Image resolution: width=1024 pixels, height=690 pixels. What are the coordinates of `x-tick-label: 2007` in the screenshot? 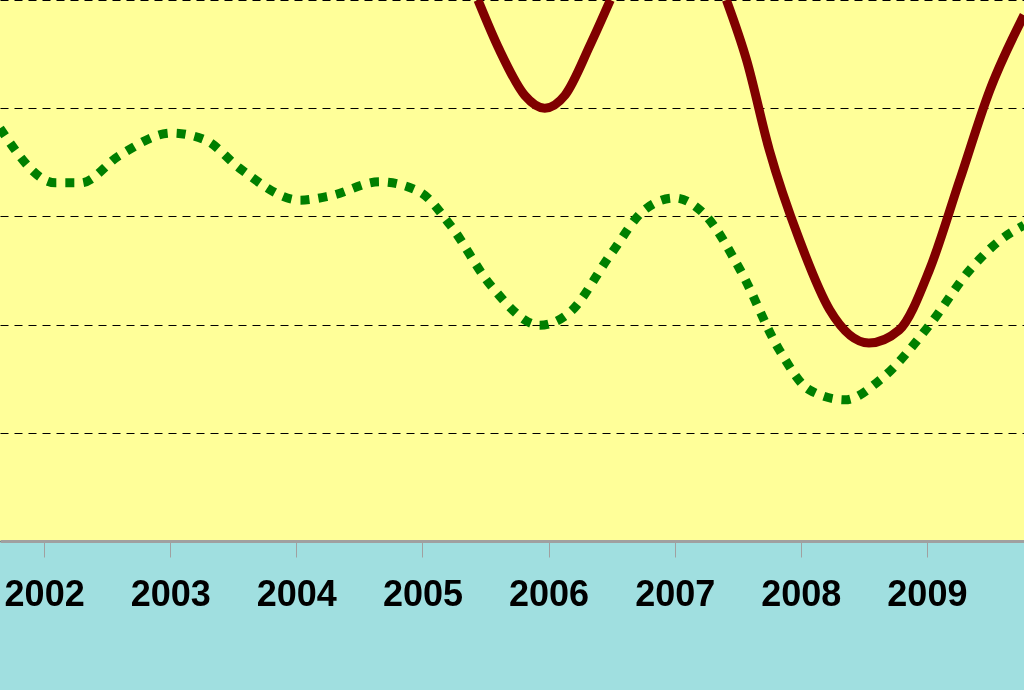 It's located at (675, 593).